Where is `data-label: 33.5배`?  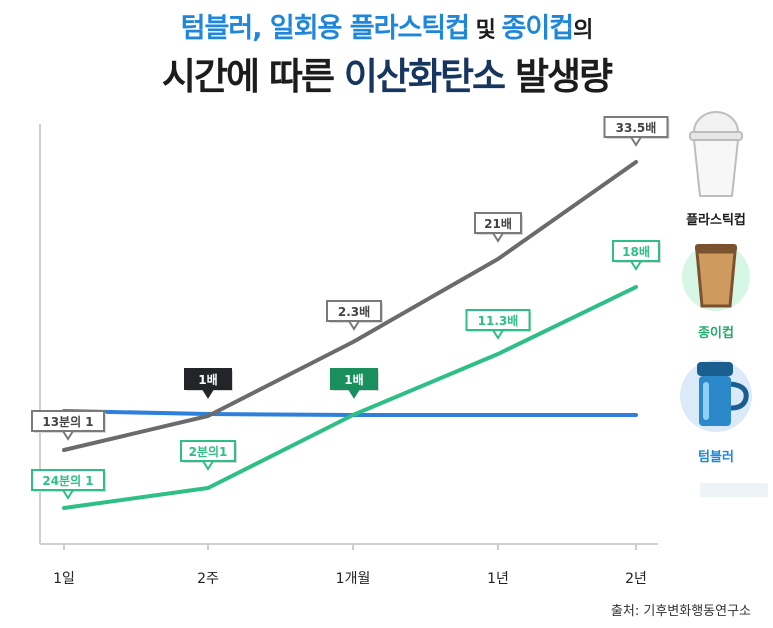
data-label: 33.5배 is located at coordinates (636, 131).